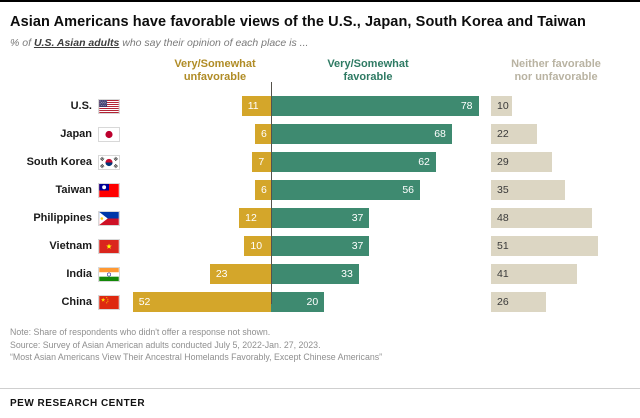 The width and height of the screenshot is (640, 418). Describe the element at coordinates (424, 162) in the screenshot. I see `favorable-value: 62` at that location.